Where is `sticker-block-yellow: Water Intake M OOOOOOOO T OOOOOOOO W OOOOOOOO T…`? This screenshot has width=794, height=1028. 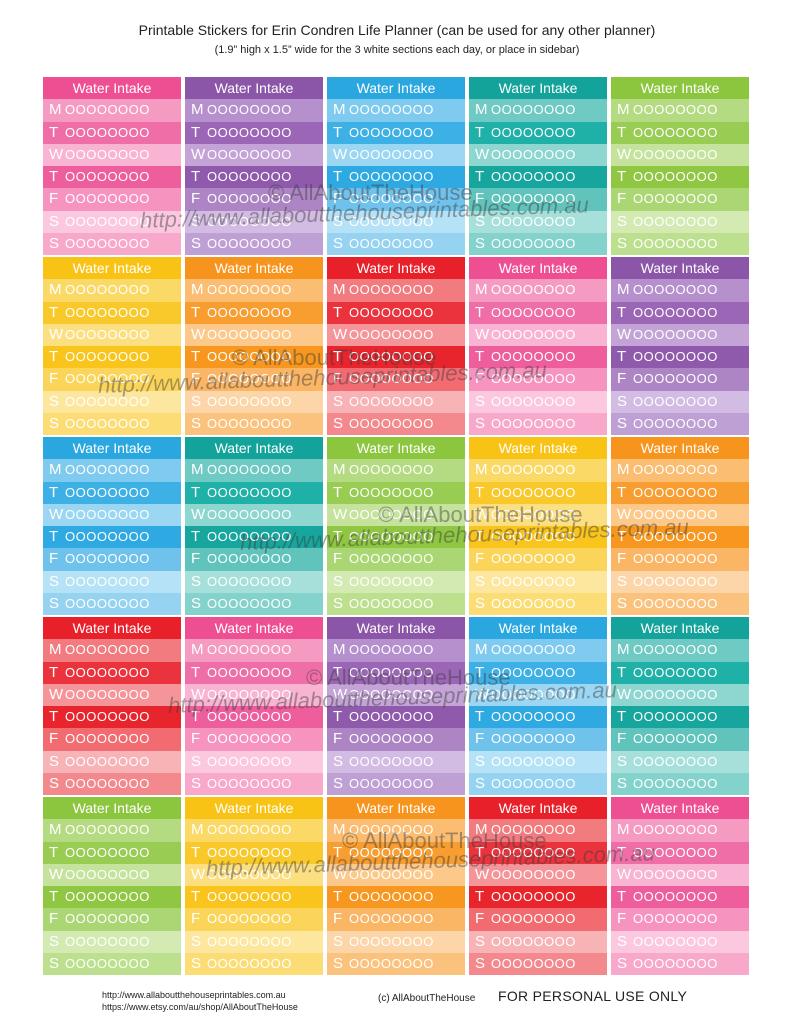 sticker-block-yellow: Water Intake M OOOOOOOO T OOOOOOOO W OOOOOOOO T… is located at coordinates (538, 526).